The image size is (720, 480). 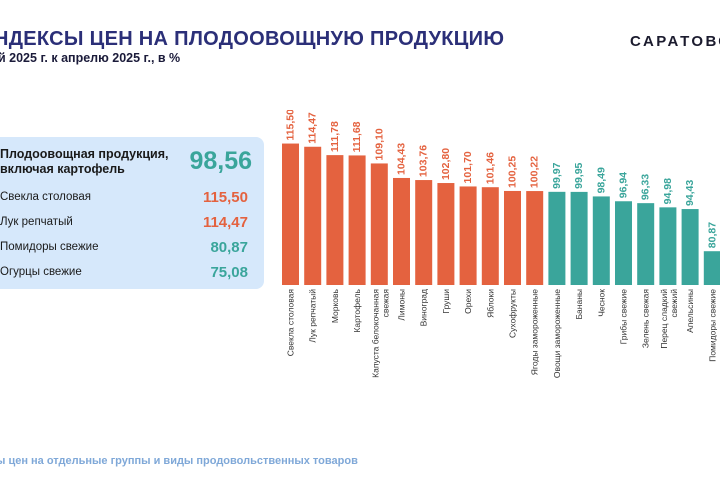 What do you see at coordinates (125, 223) in the screenshot?
I see `summary-row: Лук репчатый 114,47` at bounding box center [125, 223].